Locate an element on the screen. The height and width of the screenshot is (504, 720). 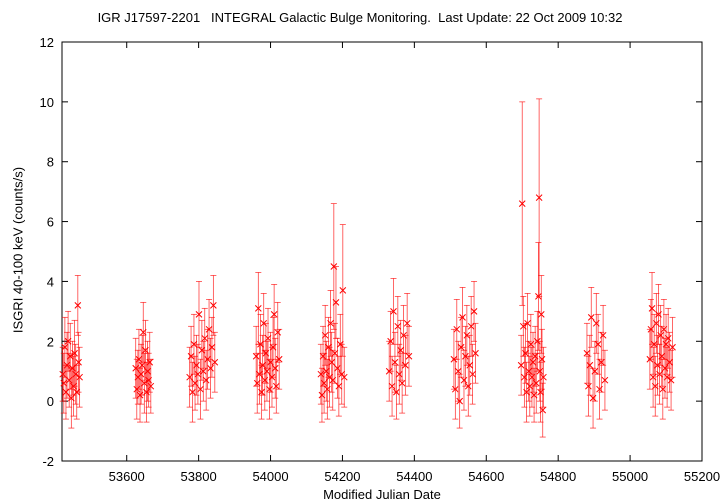
y-tick-label: 4 is located at coordinates (50, 281).